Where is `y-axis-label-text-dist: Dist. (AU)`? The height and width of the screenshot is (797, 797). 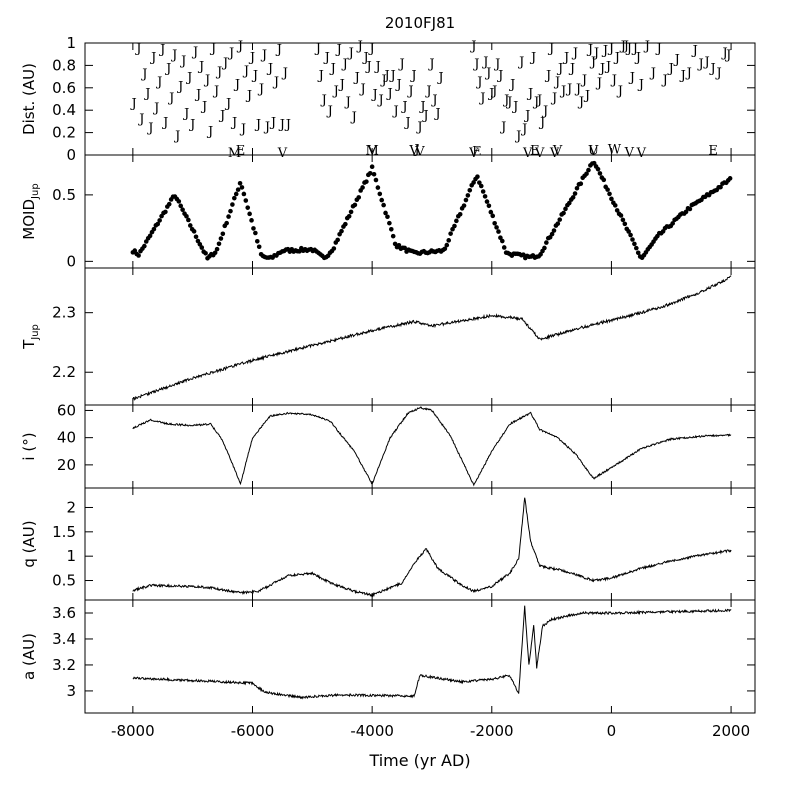
y-axis-label-text-dist: Dist. (AU) is located at coordinates (29, 99).